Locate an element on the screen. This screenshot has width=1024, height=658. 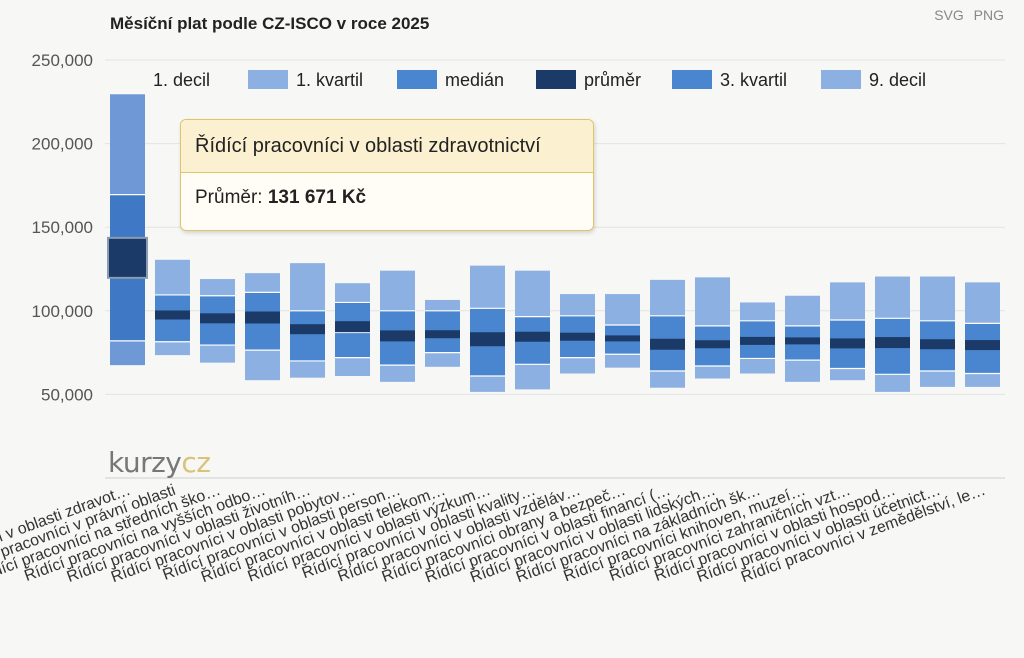
kurzy-logo: kurzycz is located at coordinates (159, 462).